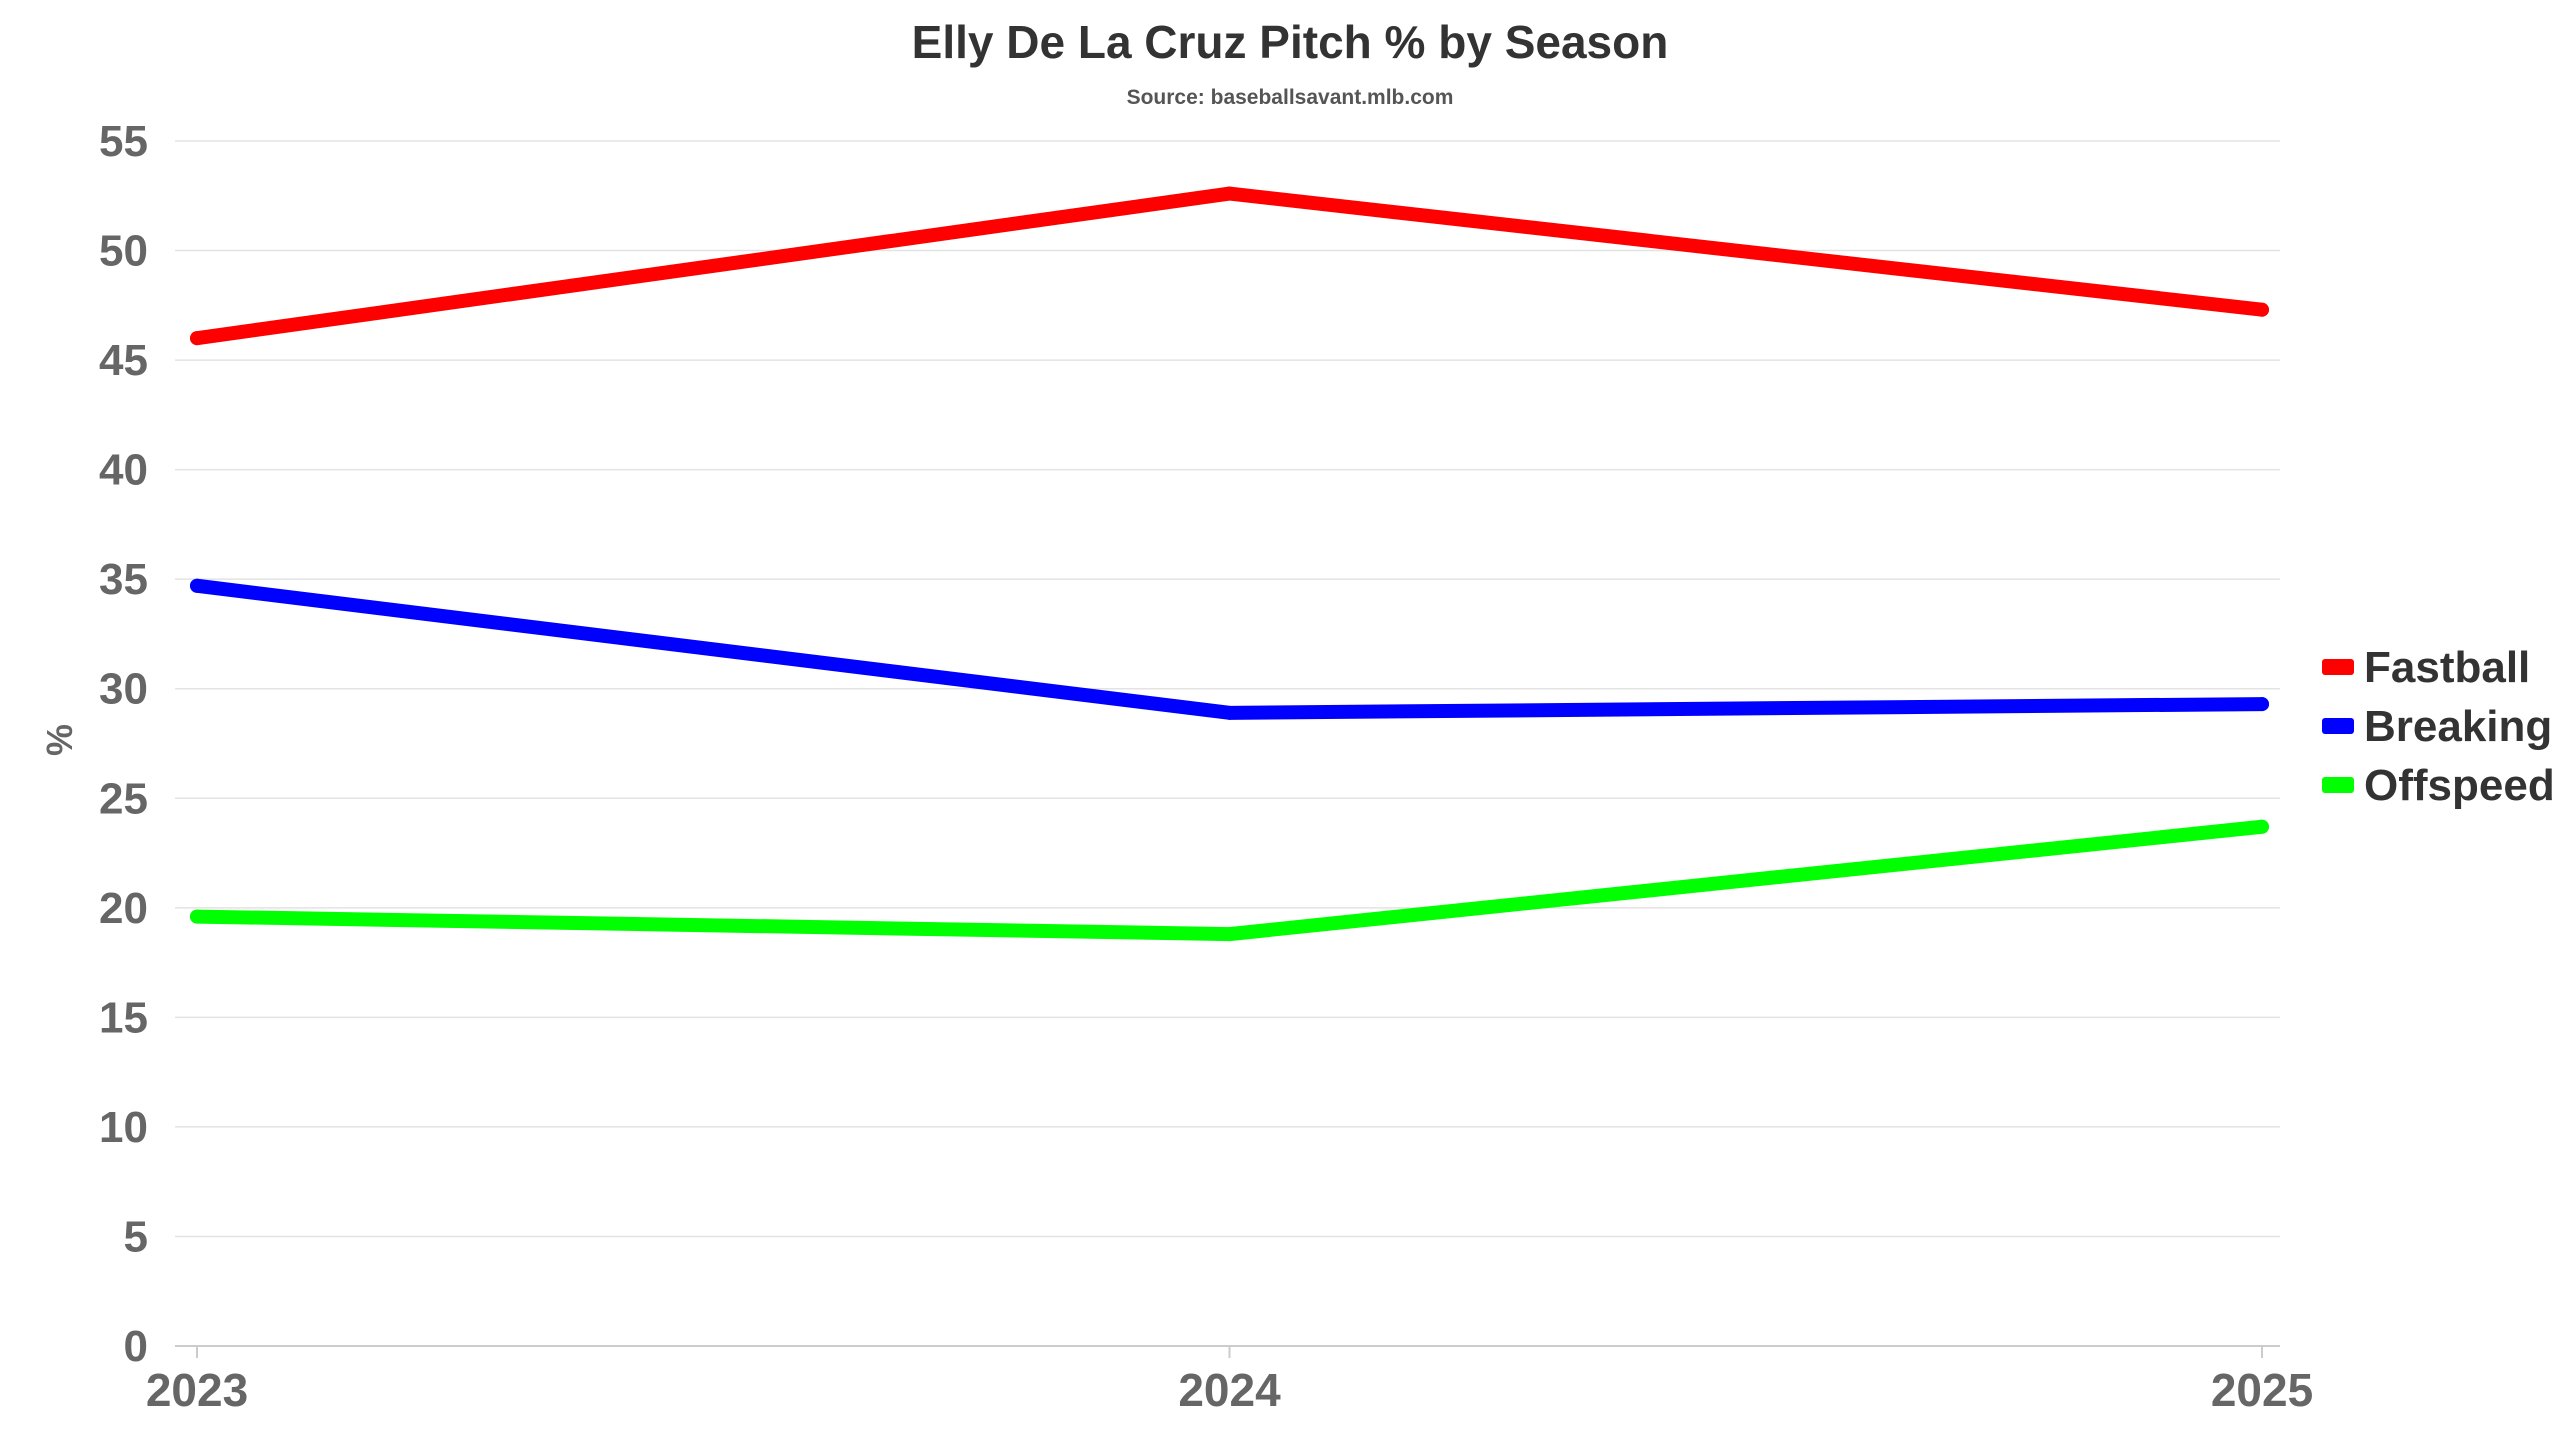 The width and height of the screenshot is (2560, 1440). Describe the element at coordinates (123, 689) in the screenshot. I see `y-tick-label: 30` at that location.